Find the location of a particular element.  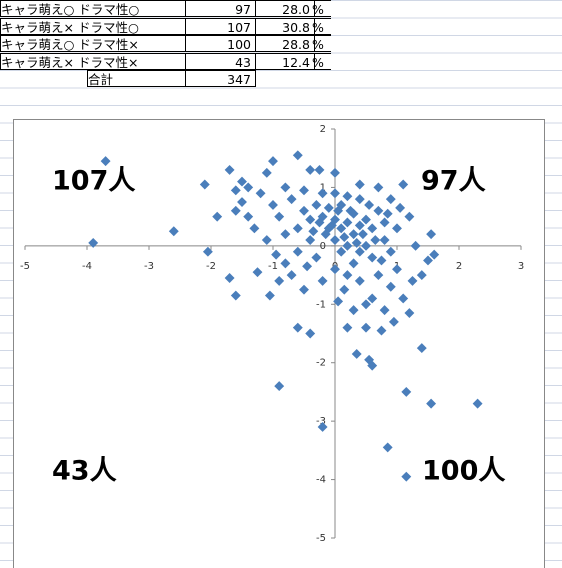

table-cell: 347 is located at coordinates (220, 78).